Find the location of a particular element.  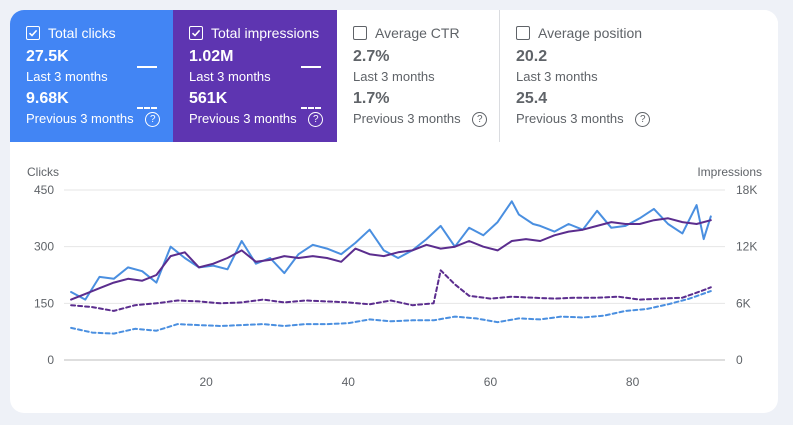

tile-label: Average CTR is located at coordinates (417, 33).